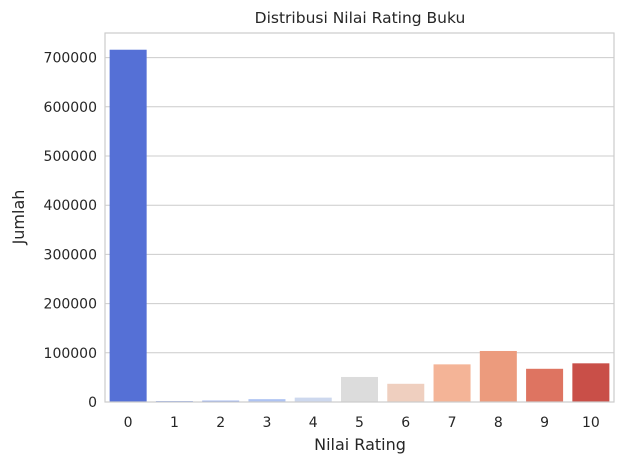 Image resolution: width=623 pixels, height=464 pixels. What do you see at coordinates (128, 423) in the screenshot?
I see `x-tick-label: 0` at bounding box center [128, 423].